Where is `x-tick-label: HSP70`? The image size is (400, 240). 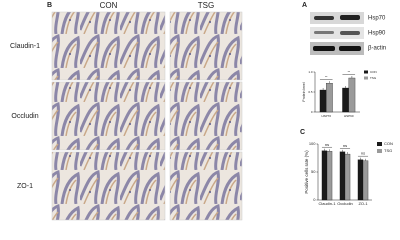 x-tick-label: HSP70 is located at coordinates (326, 116).